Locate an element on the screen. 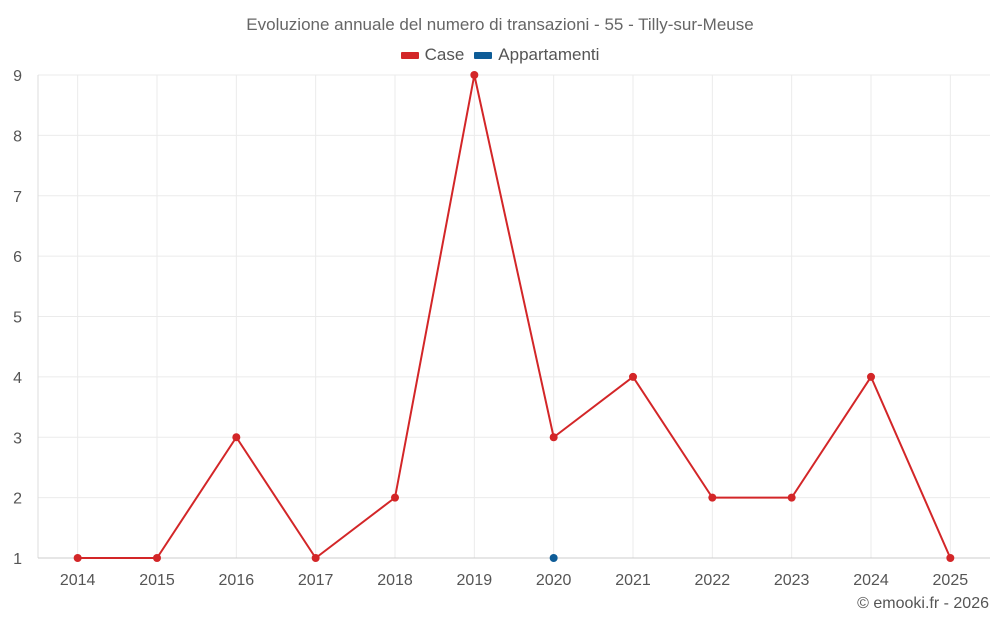  y-tick-label: 5 is located at coordinates (17, 318).